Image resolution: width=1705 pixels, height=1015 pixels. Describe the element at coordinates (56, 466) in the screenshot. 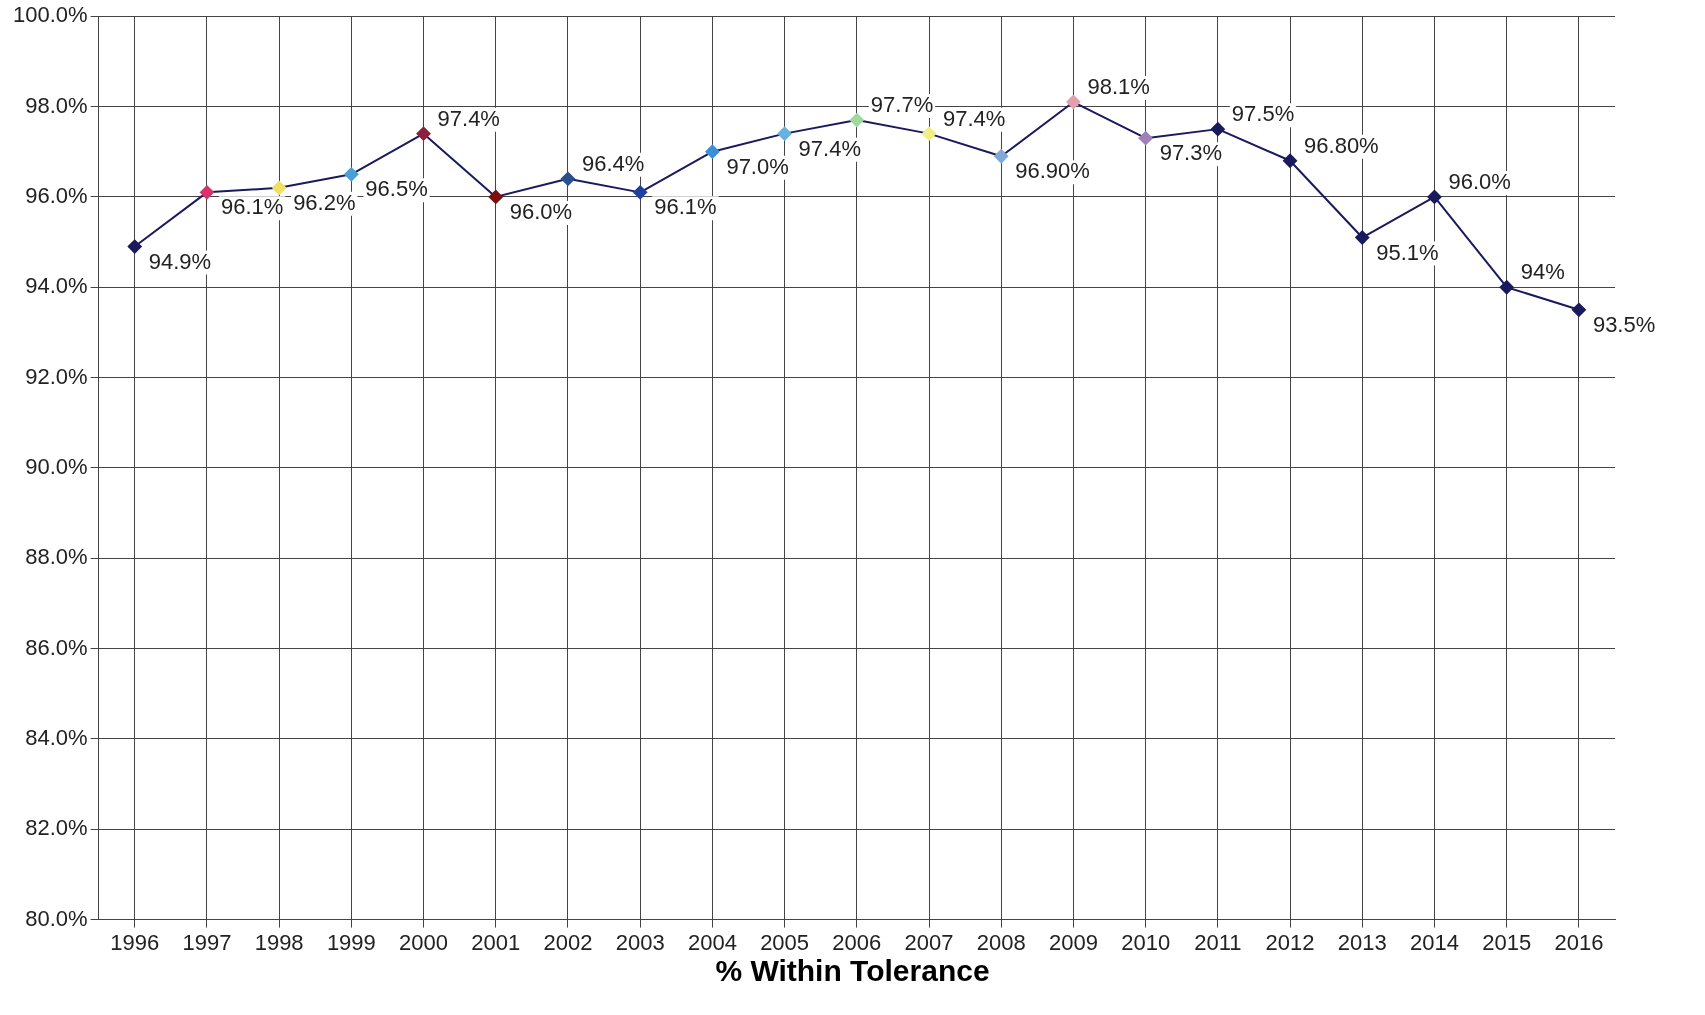

I see `y-tick-label: 90.0%` at that location.